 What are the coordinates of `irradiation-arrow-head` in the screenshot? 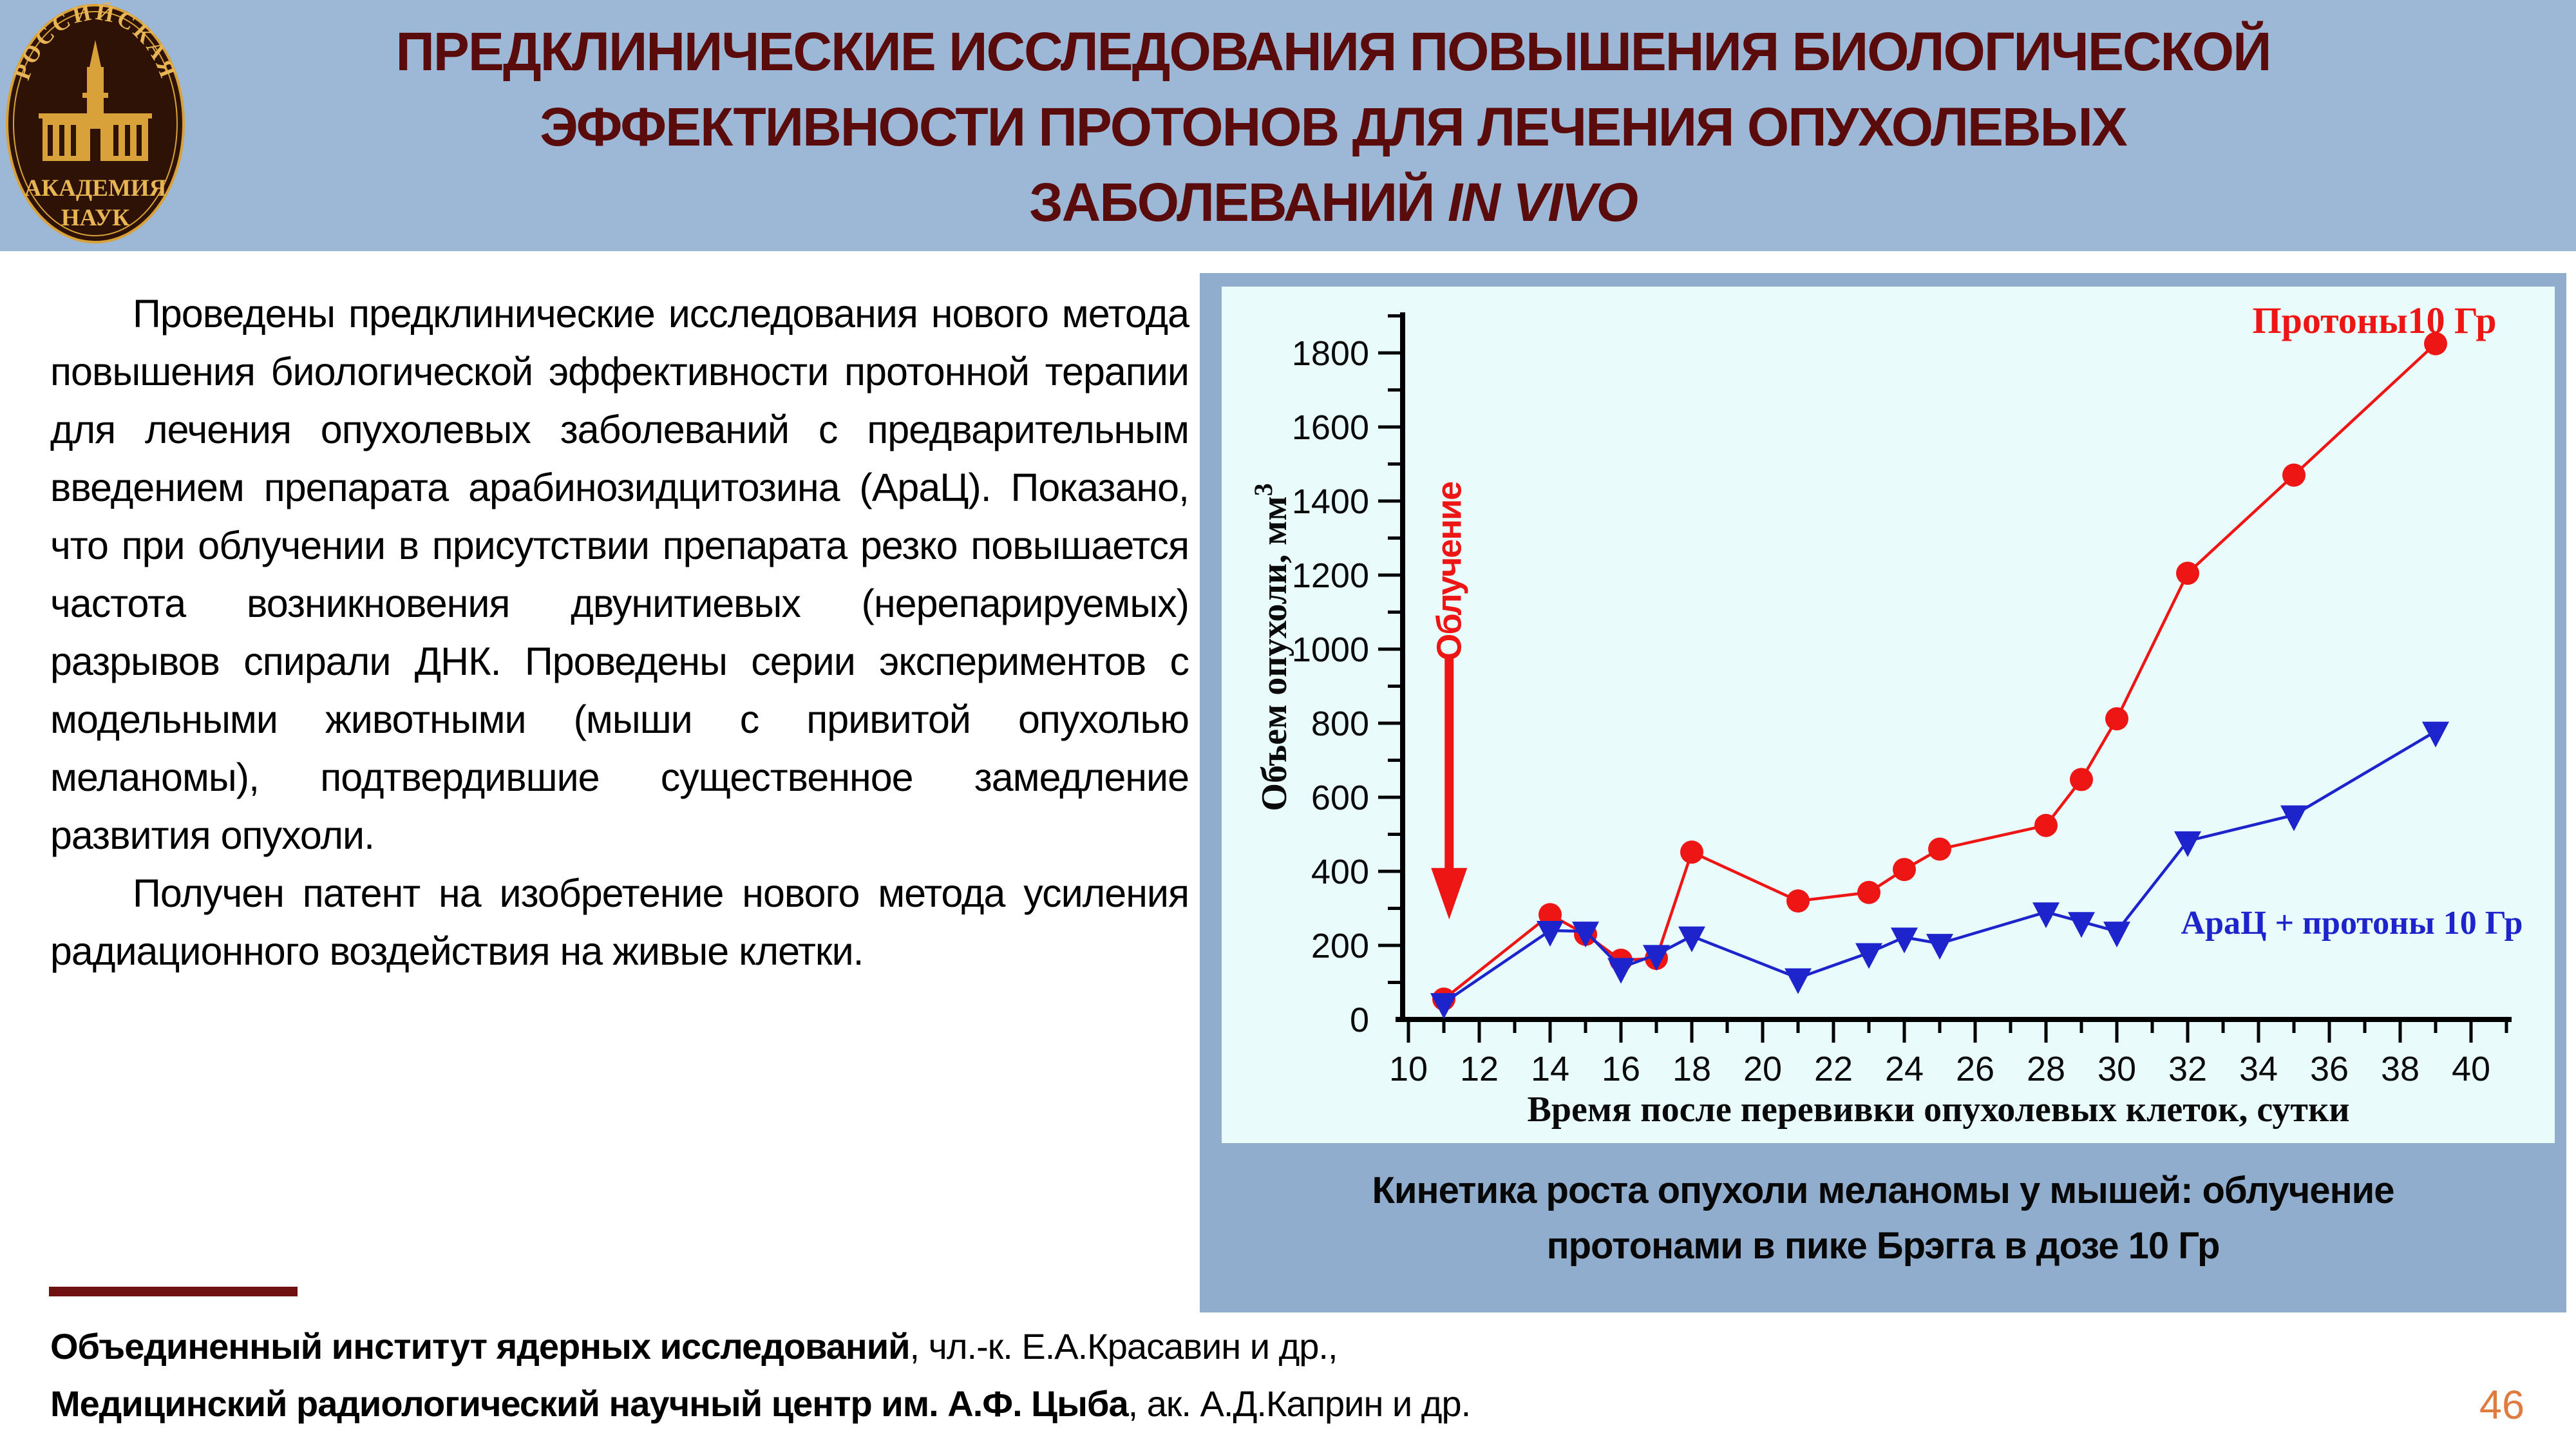 It's located at (1449, 893).